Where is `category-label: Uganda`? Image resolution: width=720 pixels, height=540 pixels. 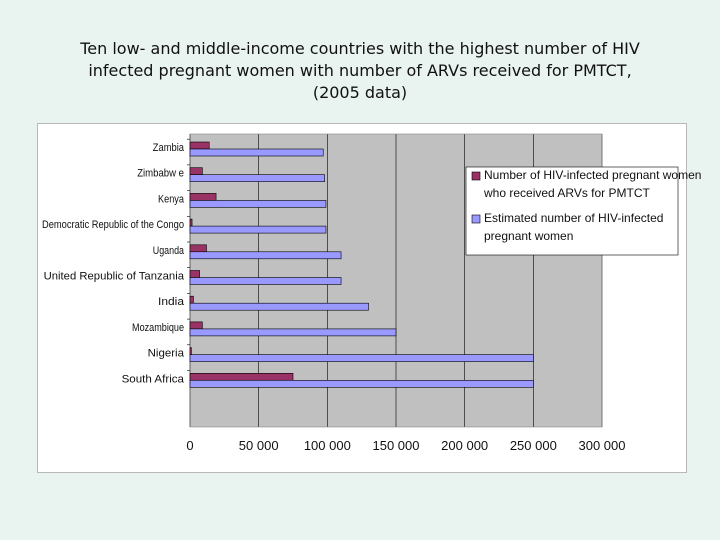
category-label: Uganda is located at coordinates (169, 251).